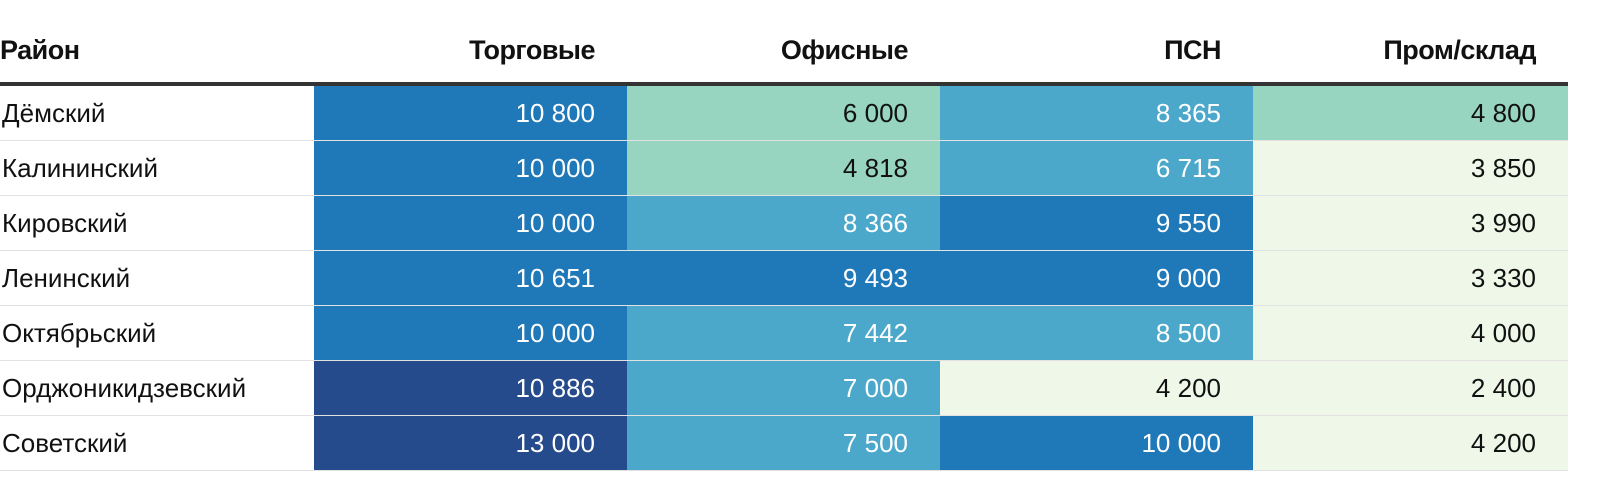 The width and height of the screenshot is (1600, 498). I want to click on value-cell: 7 000, so click(783, 388).